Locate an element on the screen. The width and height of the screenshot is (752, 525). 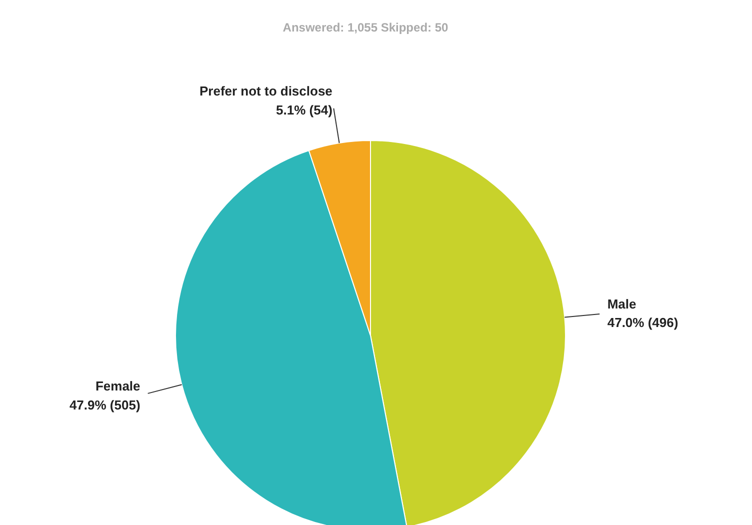
slice-label: Prefer not to disclose is located at coordinates (265, 91).